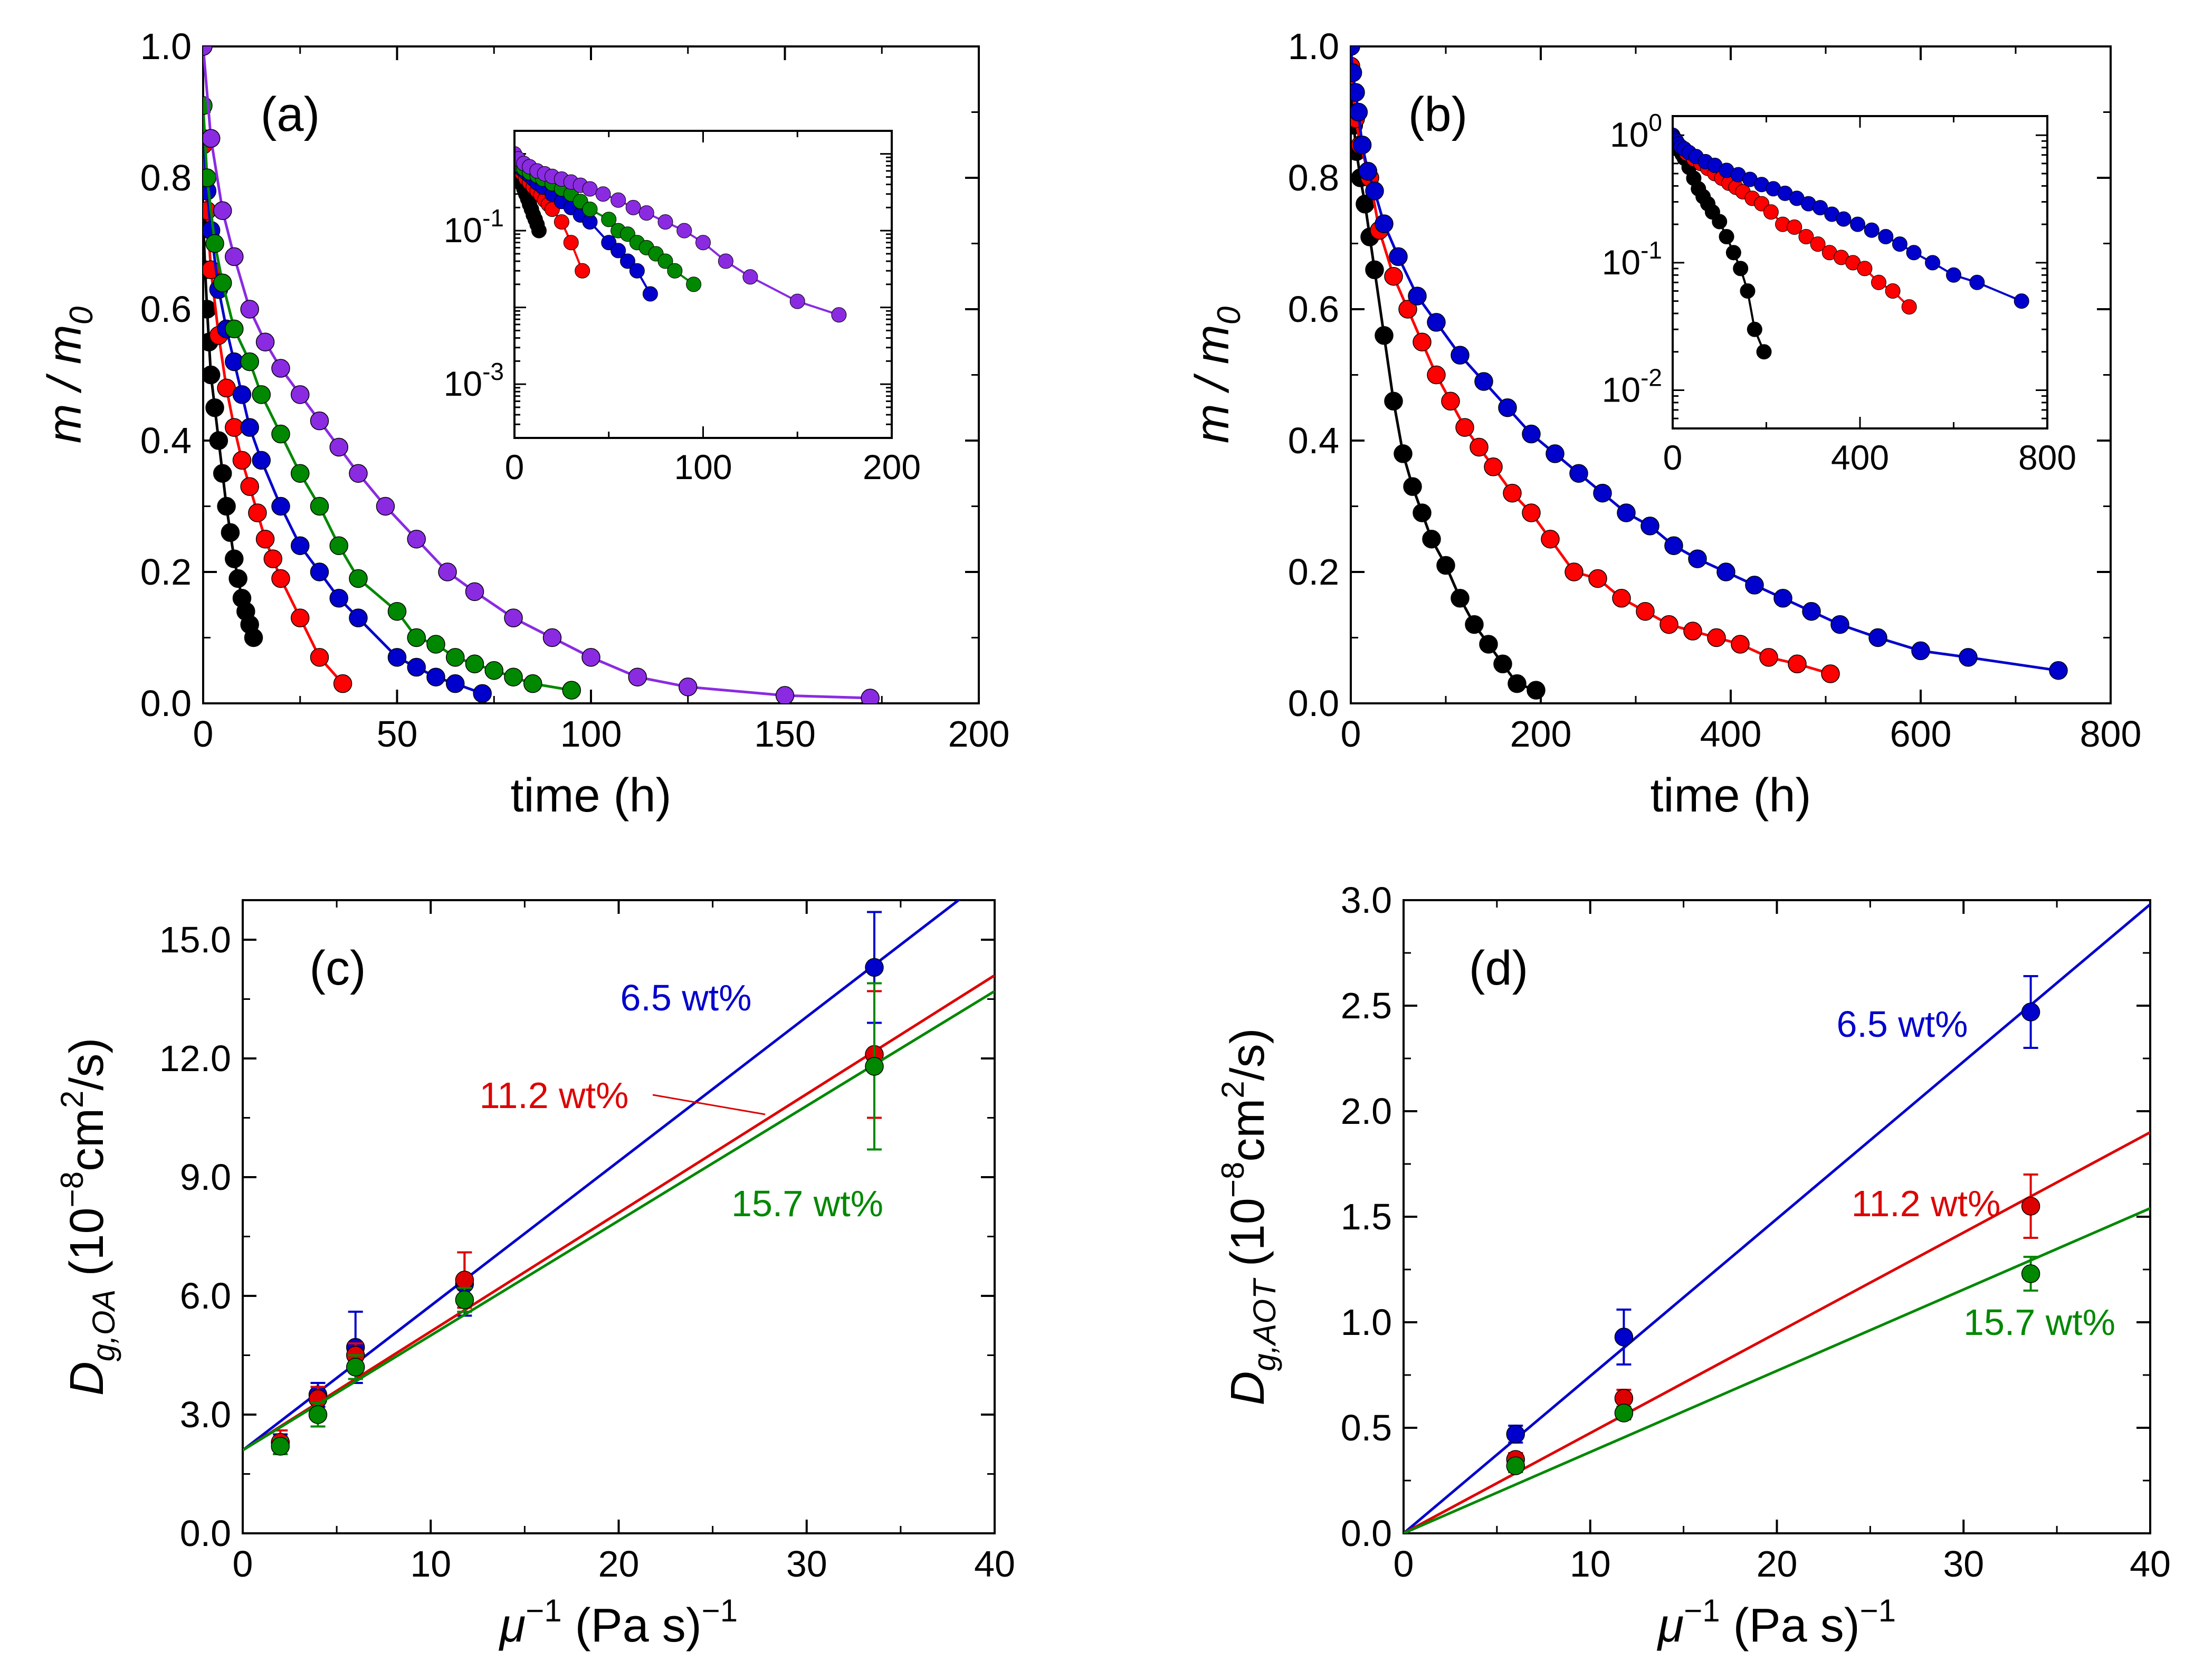  What do you see at coordinates (205, 1414) in the screenshot?
I see `y-tick-label: 3.0` at bounding box center [205, 1414].